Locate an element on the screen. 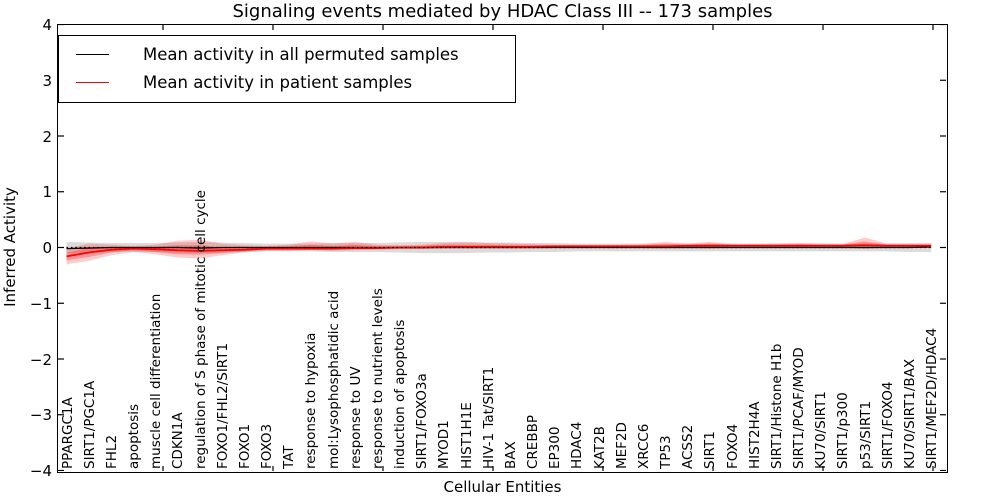 This screenshot has height=500, width=1000. x-category-label: response to UV is located at coordinates (355, 417).